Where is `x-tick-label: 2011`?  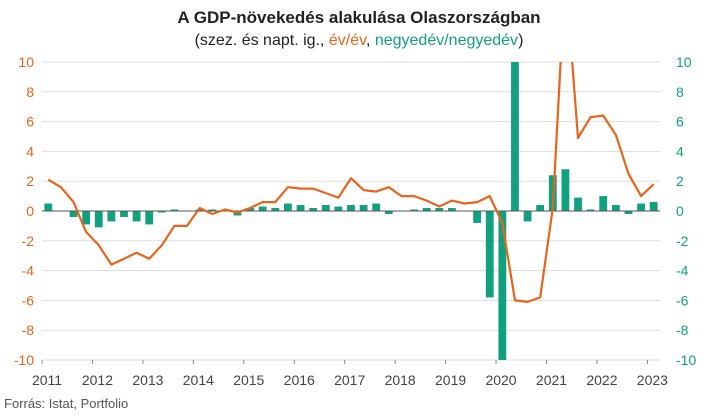 x-tick-label: 2011 is located at coordinates (47, 380).